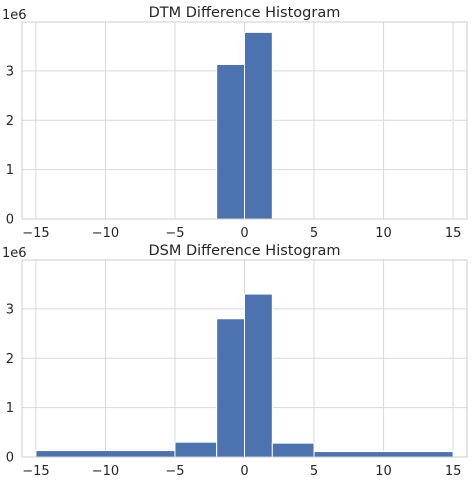 Image resolution: width=474 pixels, height=482 pixels. I want to click on chart-title: DSM Difference Histogram, so click(244, 251).